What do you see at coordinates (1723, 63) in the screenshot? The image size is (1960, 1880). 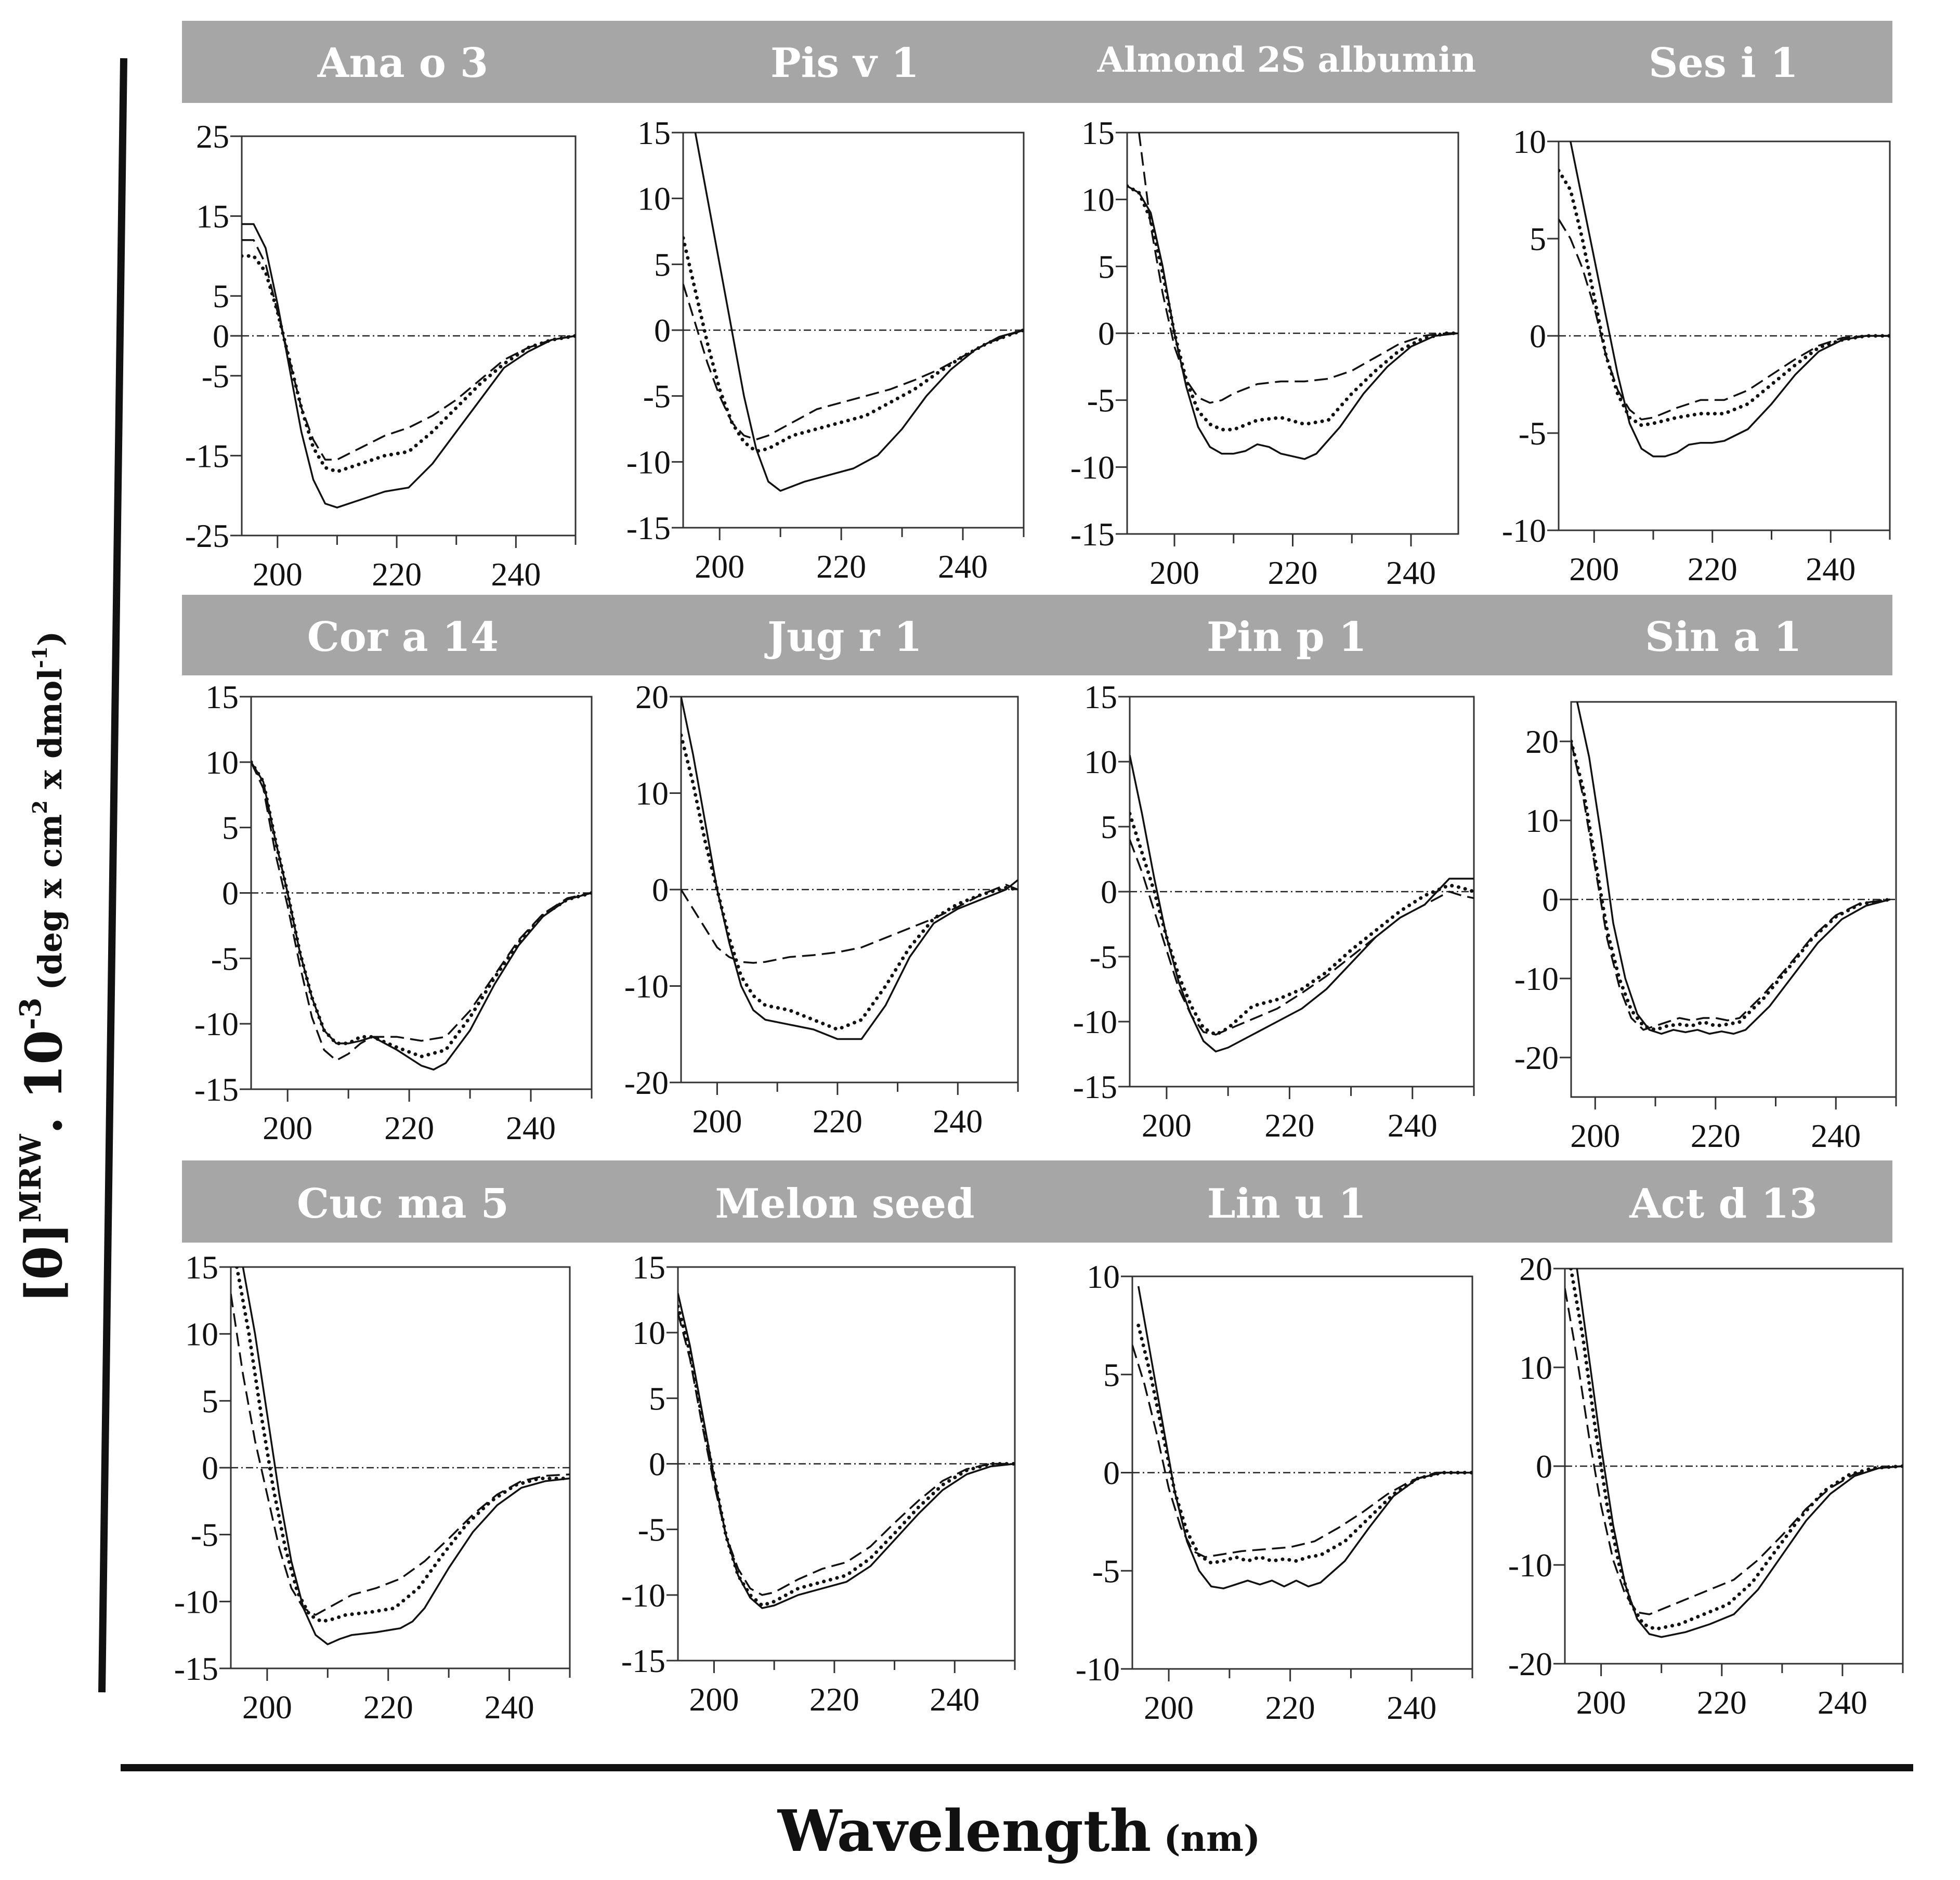 I see `panel-title: Ses i 1` at bounding box center [1723, 63].